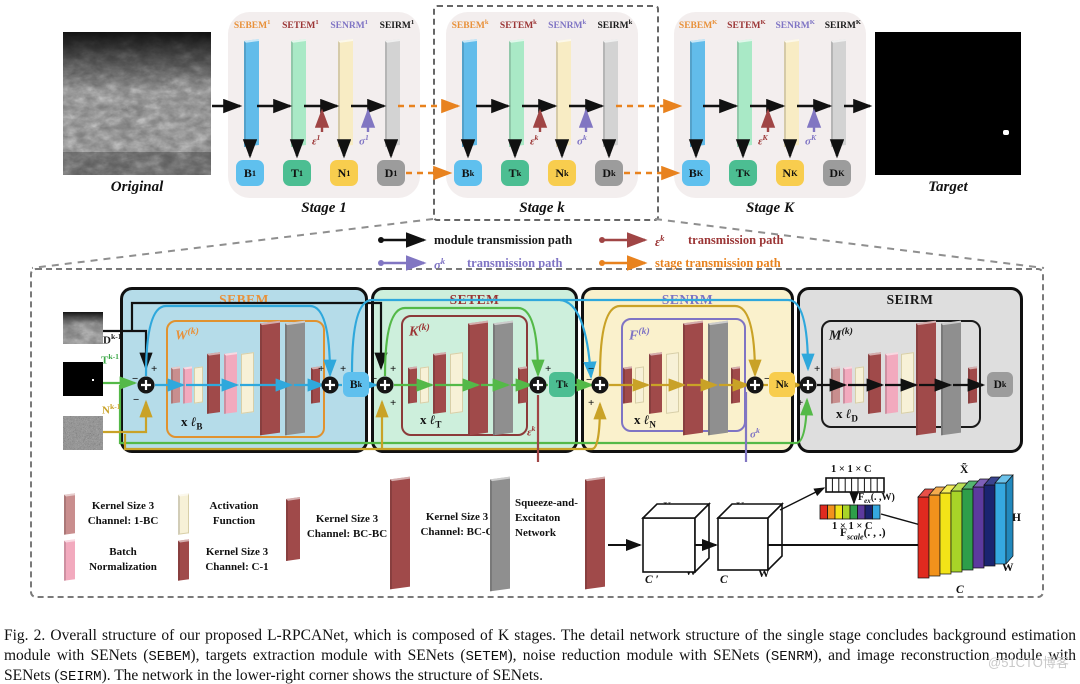  Describe the element at coordinates (123, 559) in the screenshot. I see `legend-bn-text: Batch Normalization` at that location.